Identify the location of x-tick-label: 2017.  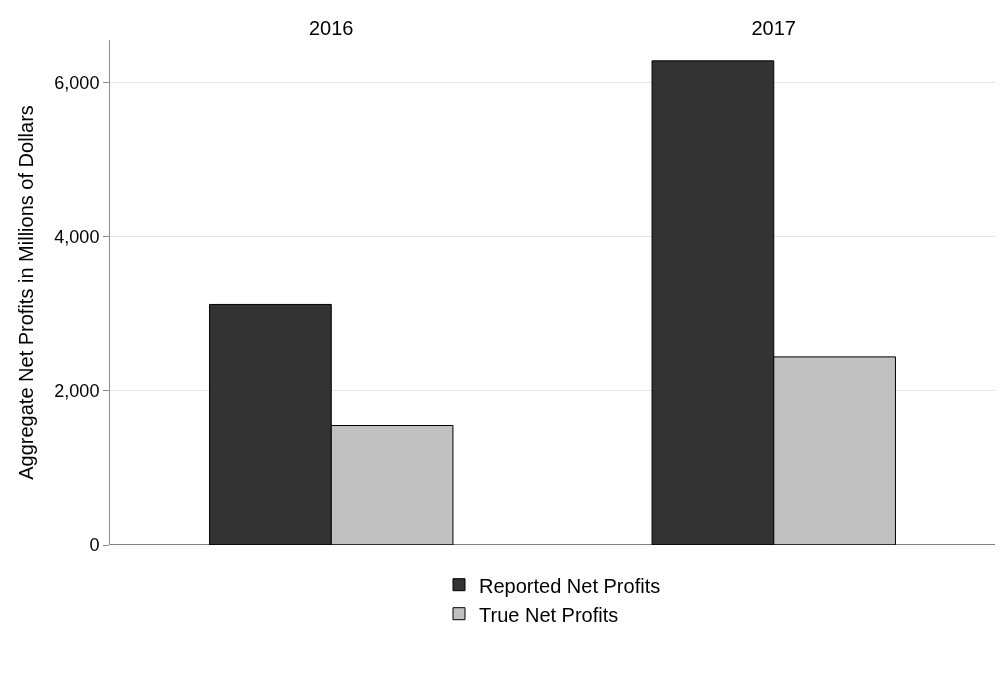
(773, 28).